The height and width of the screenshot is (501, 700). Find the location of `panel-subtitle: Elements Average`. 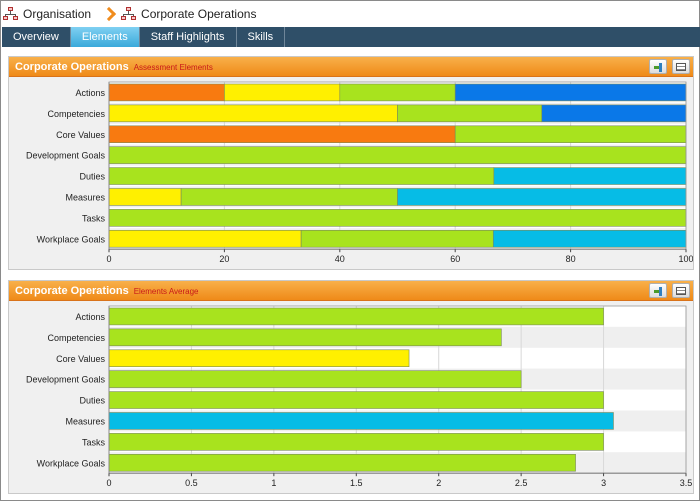

panel-subtitle: Elements Average is located at coordinates (166, 291).